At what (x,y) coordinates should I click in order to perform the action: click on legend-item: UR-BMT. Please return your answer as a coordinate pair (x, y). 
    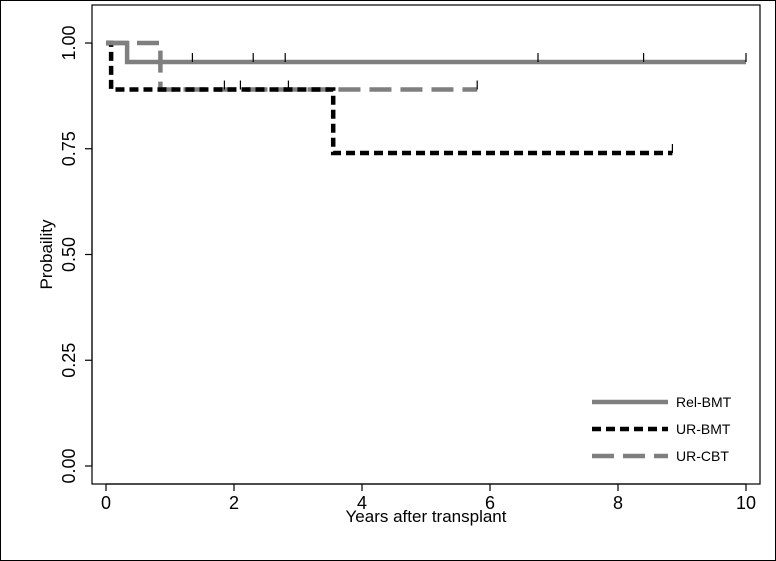
    Looking at the image, I should click on (661, 429).